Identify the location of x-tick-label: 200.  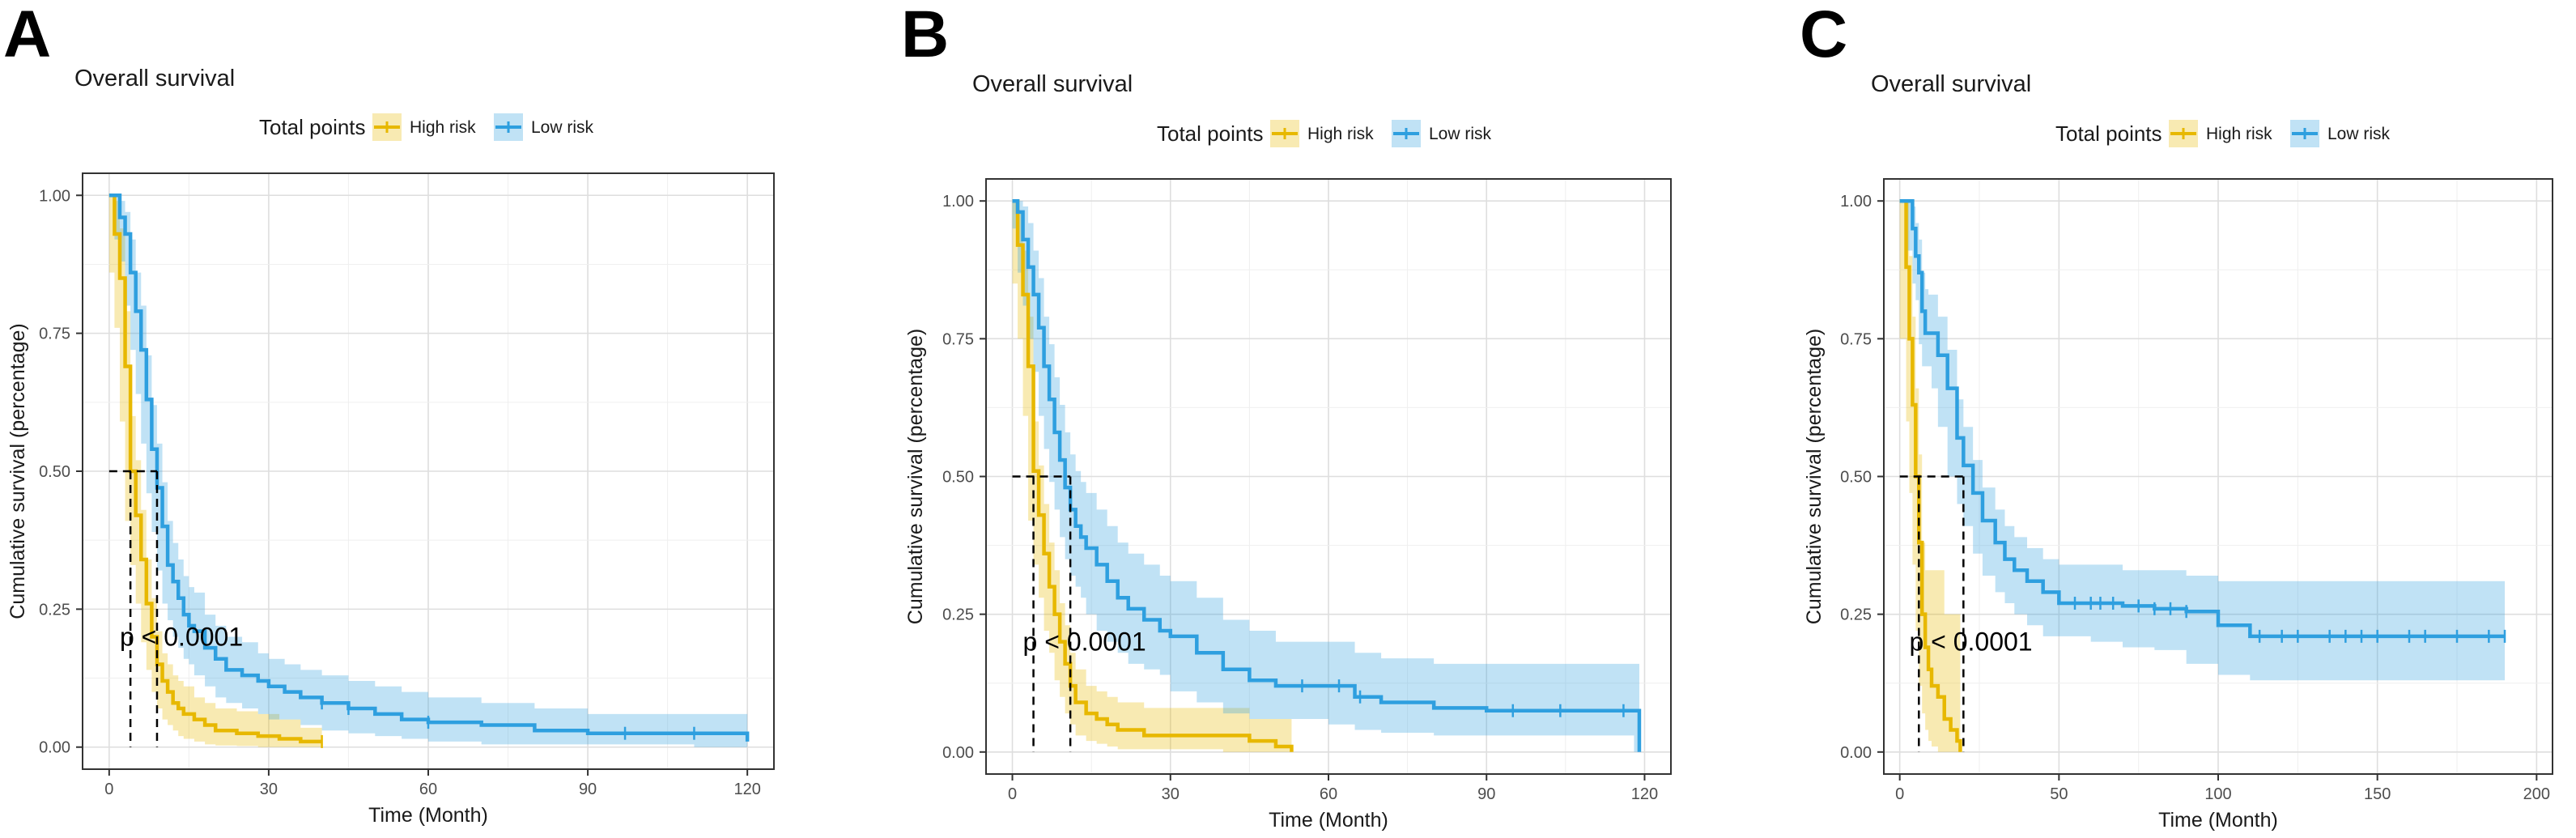
(2536, 794).